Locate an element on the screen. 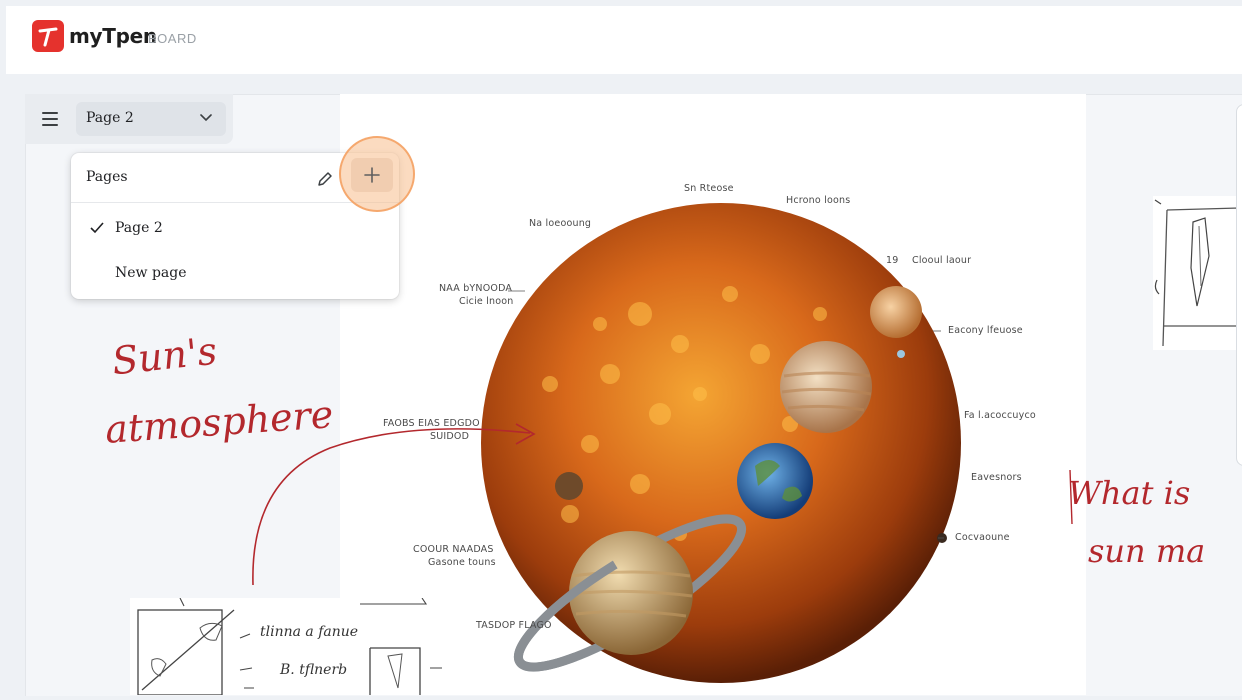  right-sketch-image is located at coordinates (1197, 273).